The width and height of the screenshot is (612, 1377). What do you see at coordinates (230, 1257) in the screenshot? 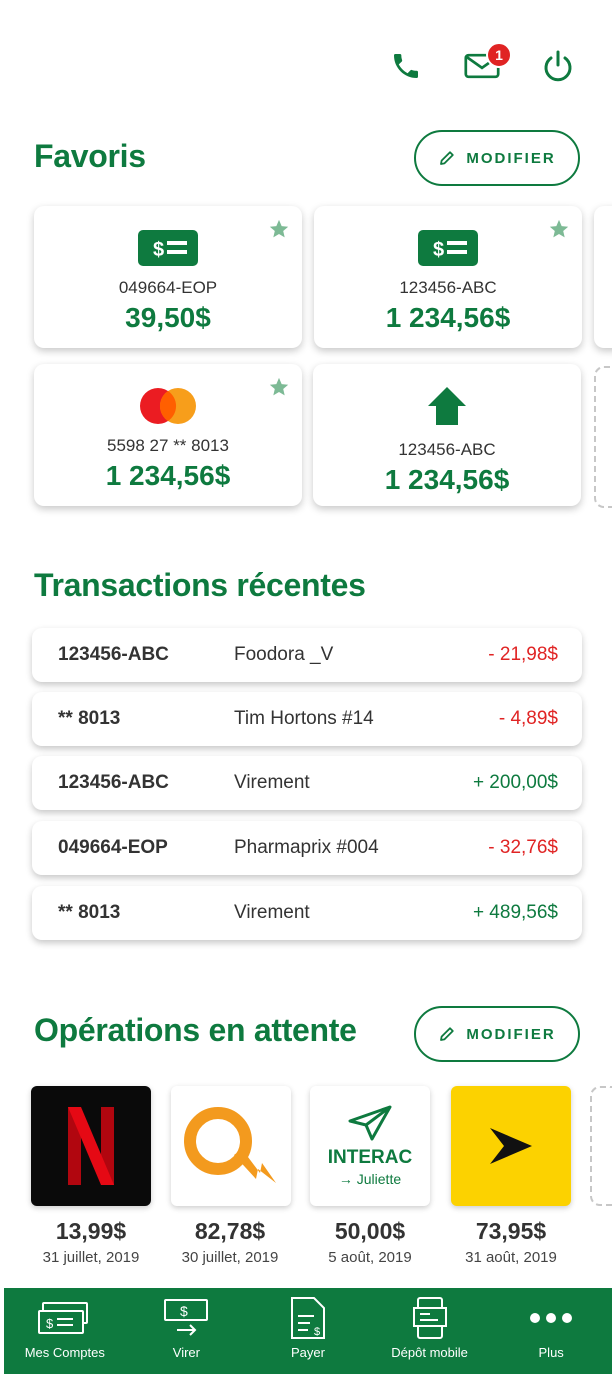
I see `pending-date: 30 juillet, 2019` at bounding box center [230, 1257].